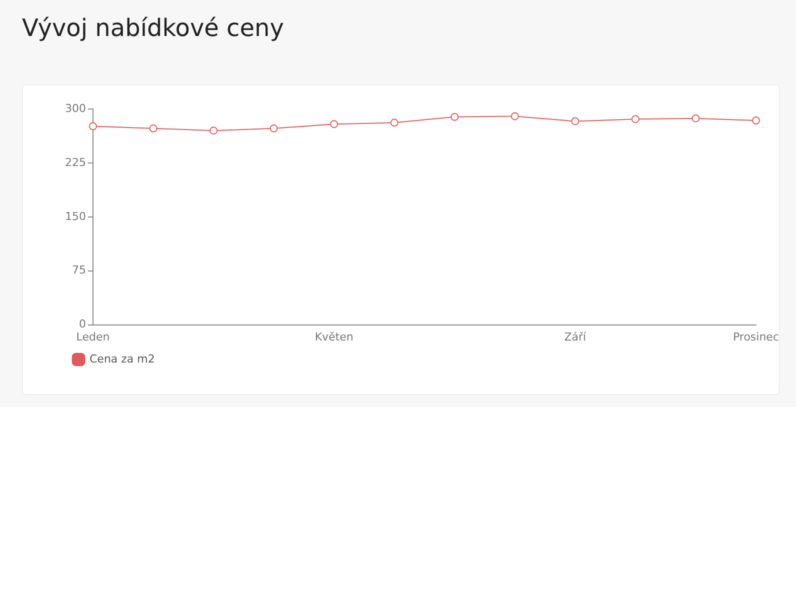 The height and width of the screenshot is (608, 796). Describe the element at coordinates (153, 28) in the screenshot. I see `chart-title: Vývoj nabídkové ceny` at that location.